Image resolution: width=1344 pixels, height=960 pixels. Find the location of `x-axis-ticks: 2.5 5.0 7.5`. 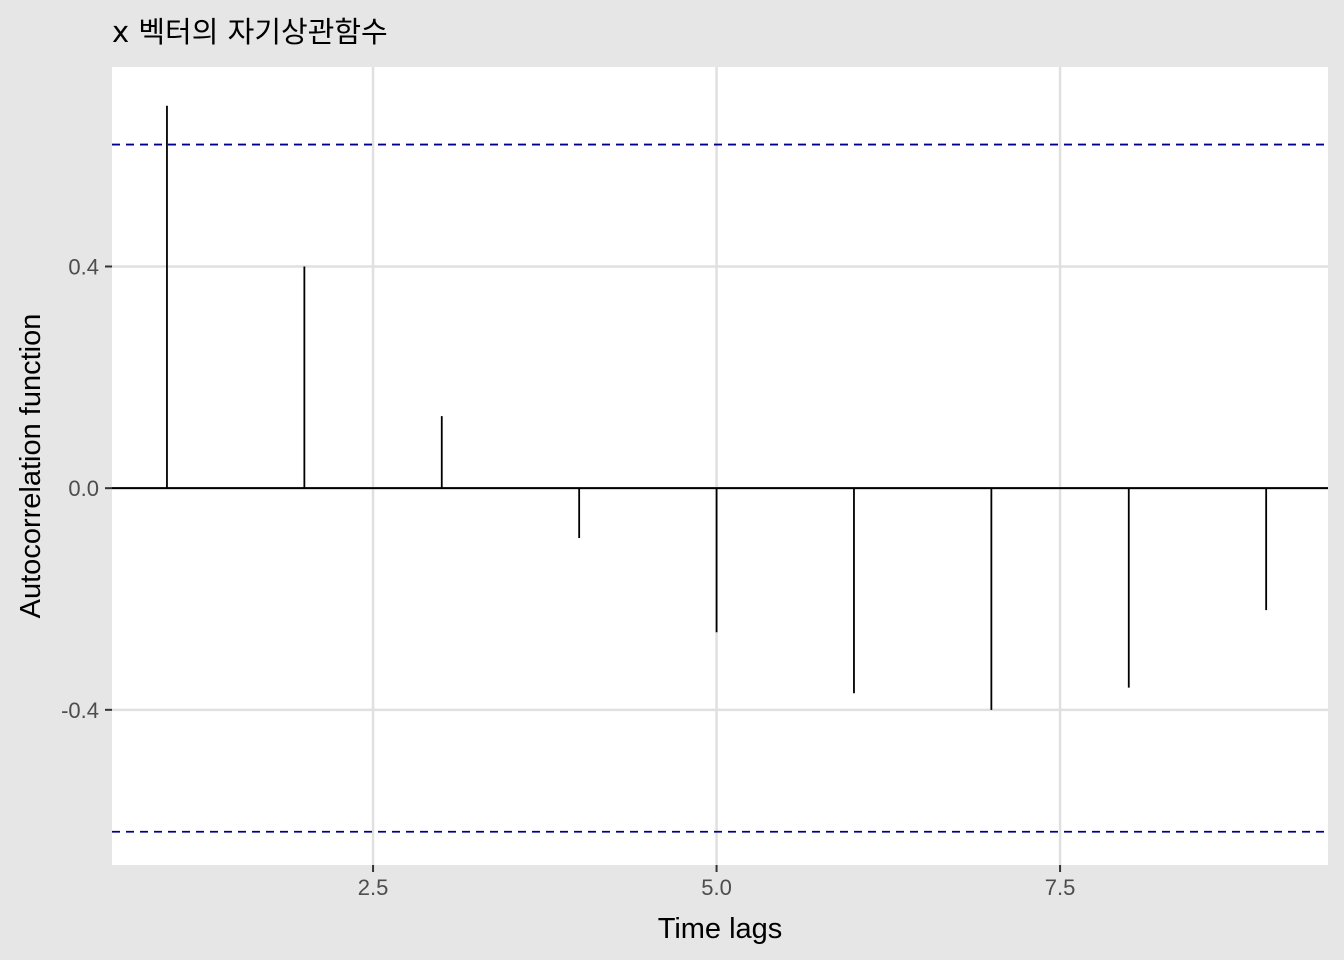

x-axis-ticks: 2.5 5.0 7.5 is located at coordinates (717, 882).